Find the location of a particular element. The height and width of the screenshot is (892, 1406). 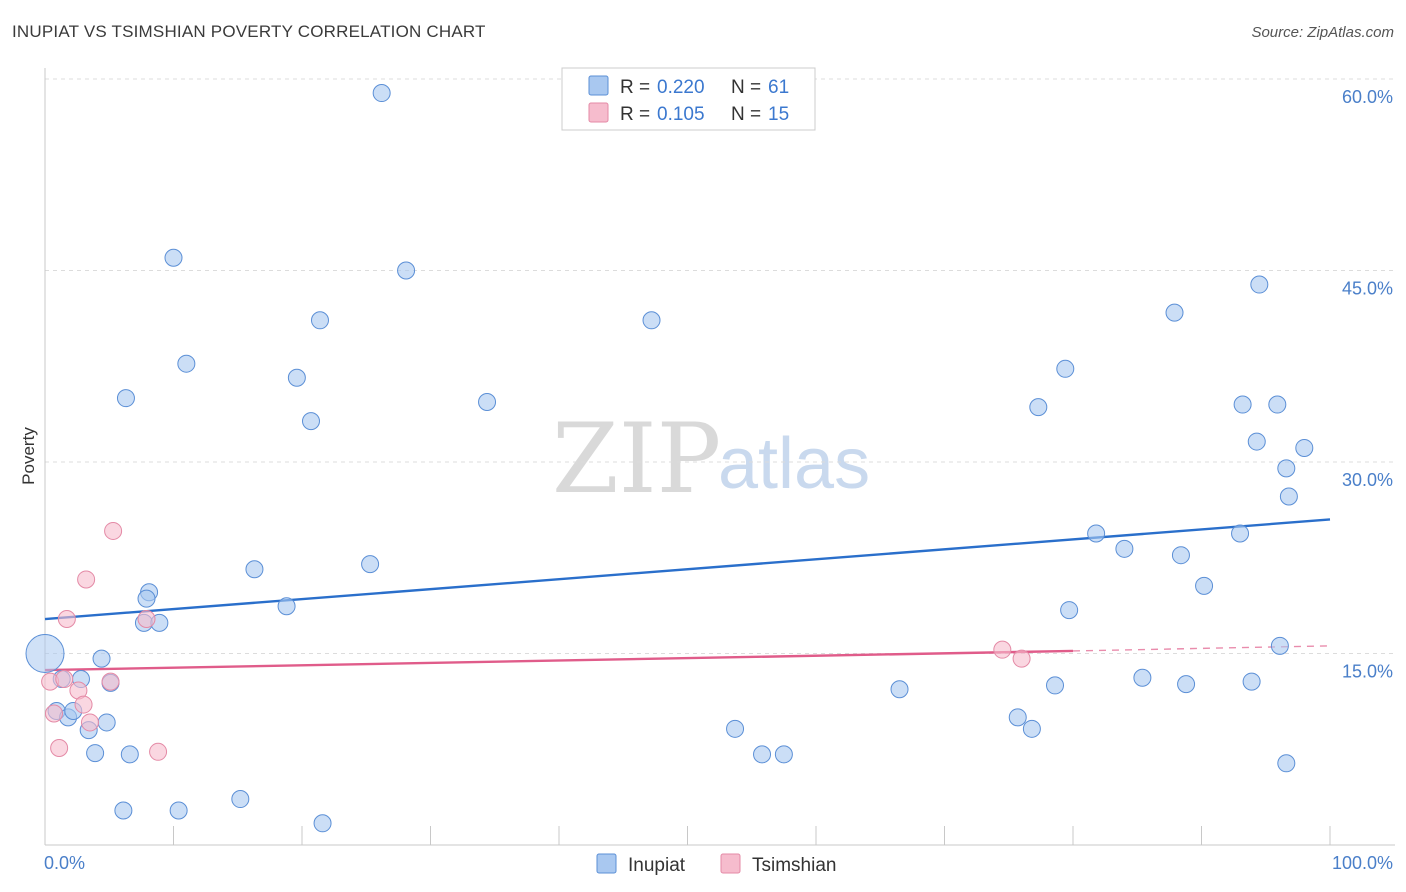

bottom-legend-label-tsimshian: Tsimshian is located at coordinates (794, 865).